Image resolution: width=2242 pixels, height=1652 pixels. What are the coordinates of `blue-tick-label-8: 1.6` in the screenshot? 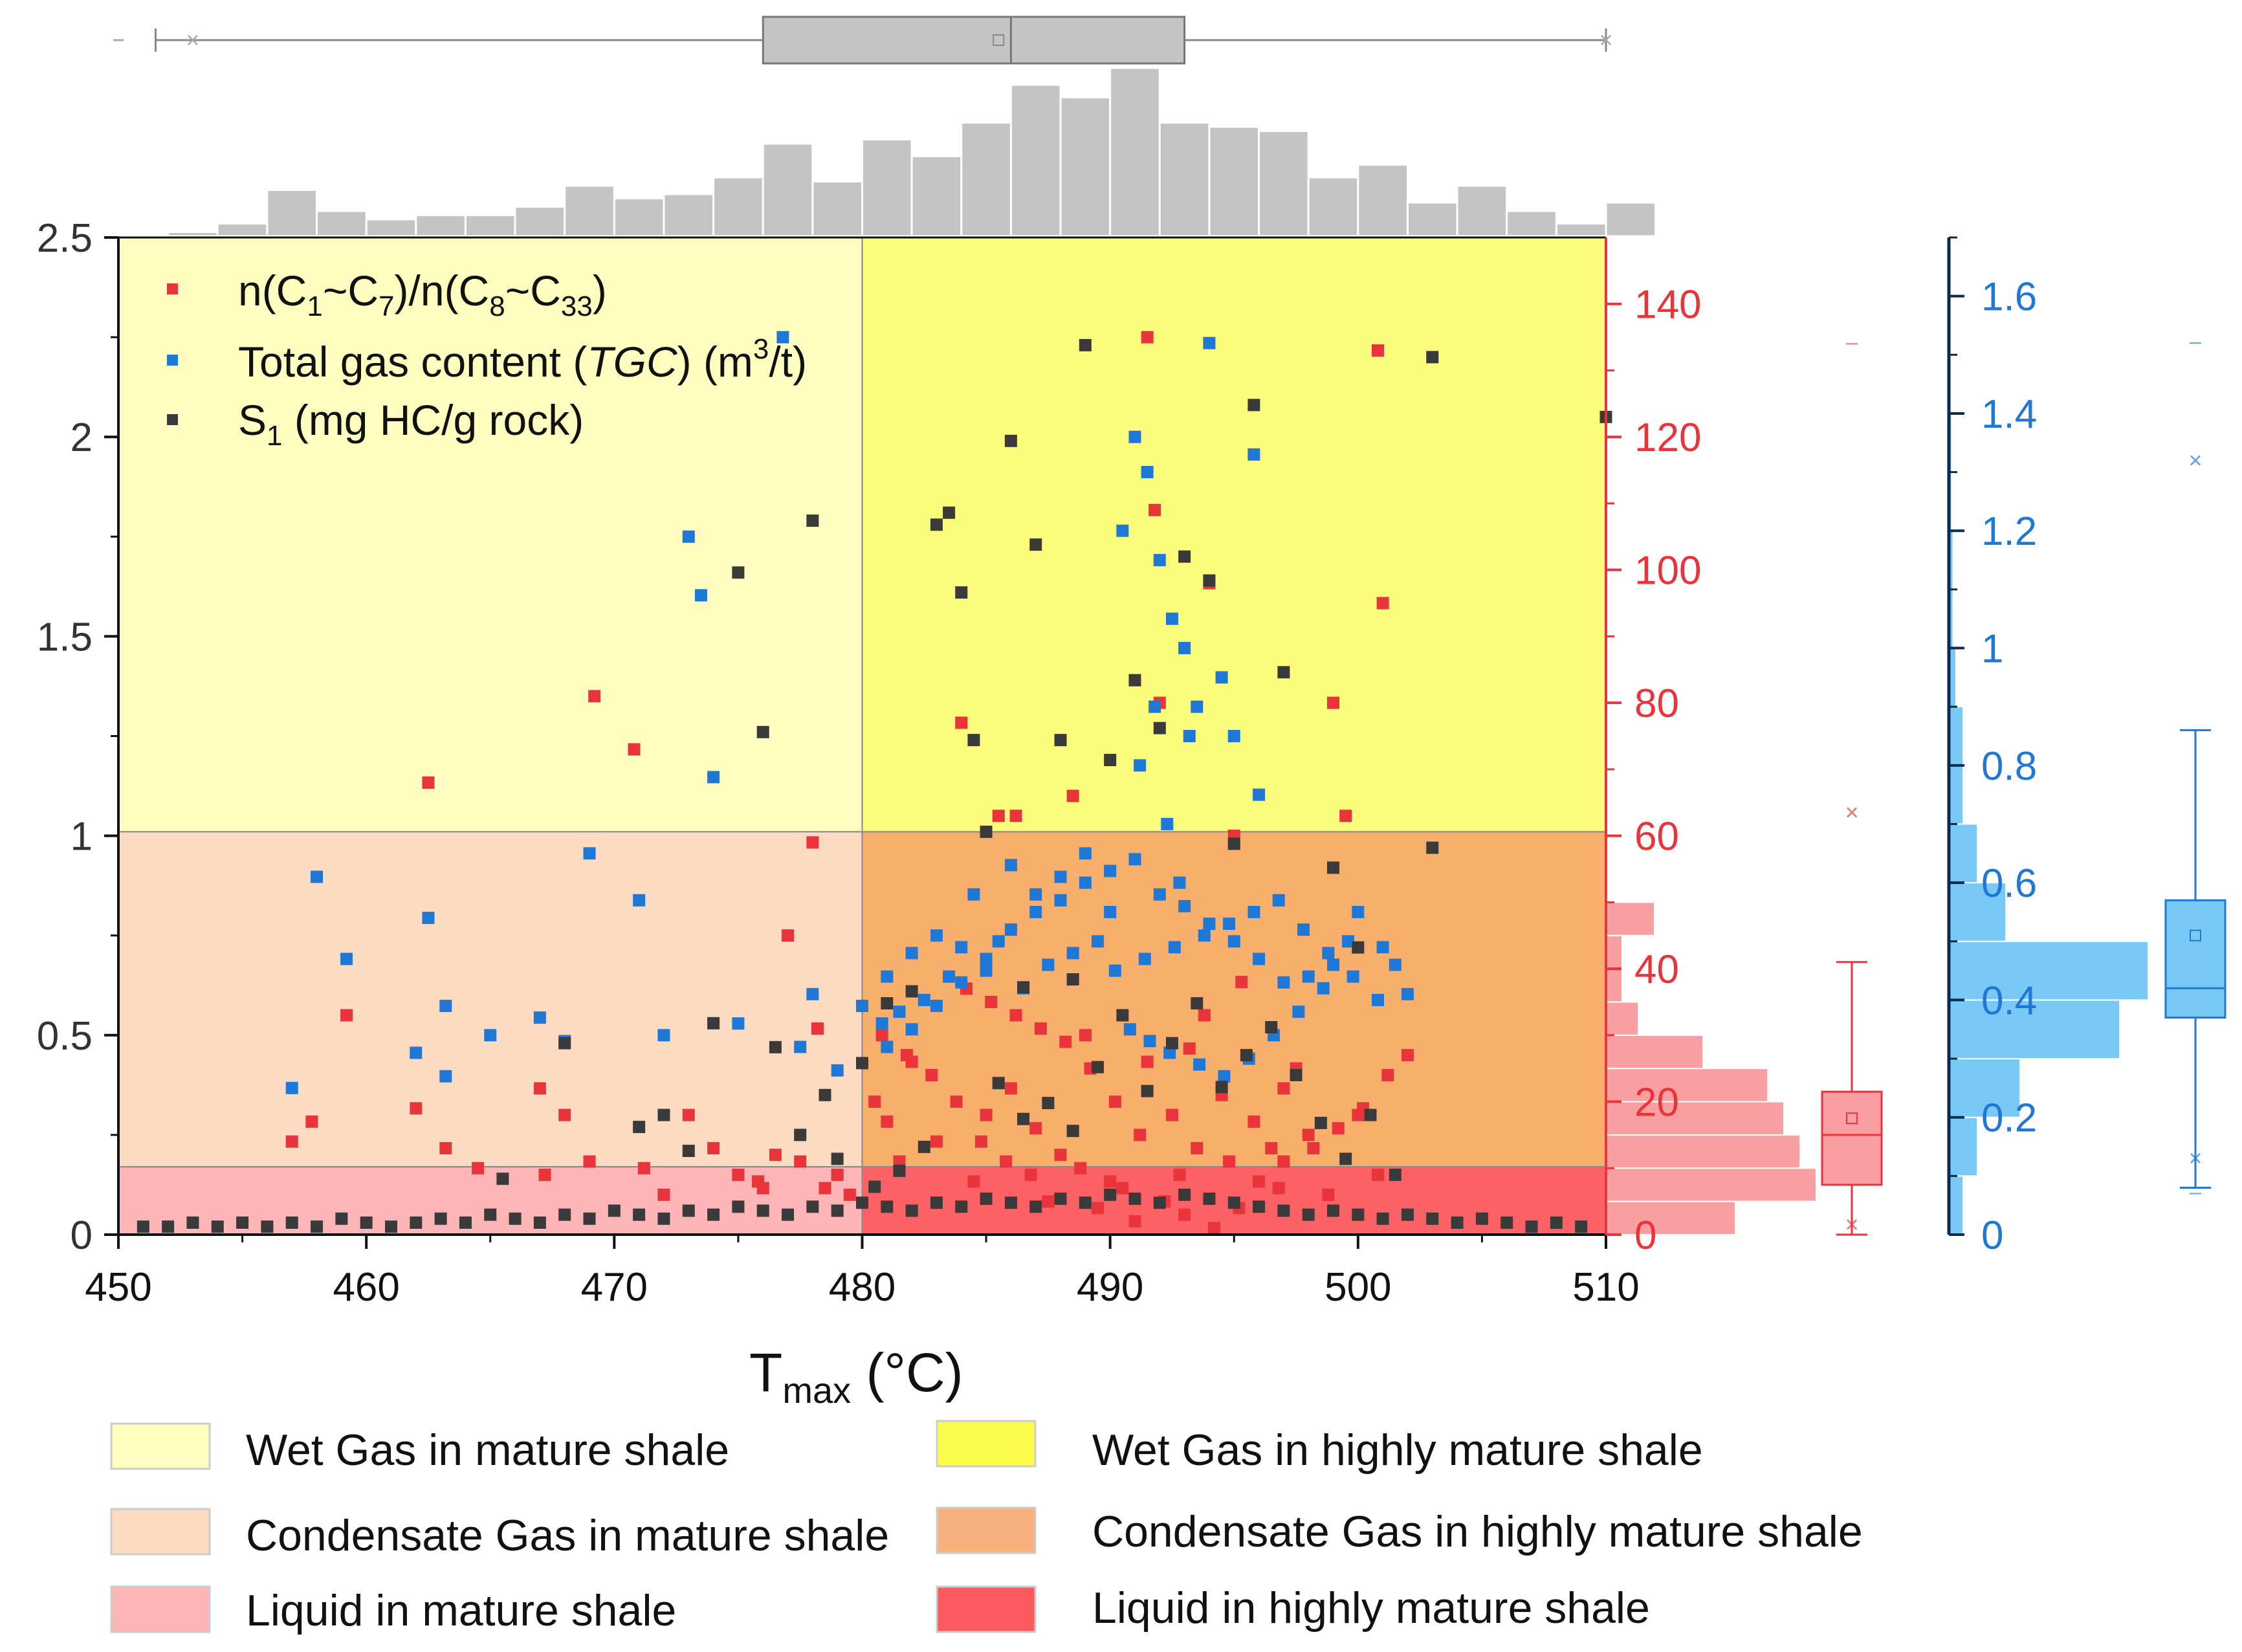 It's located at (2009, 297).